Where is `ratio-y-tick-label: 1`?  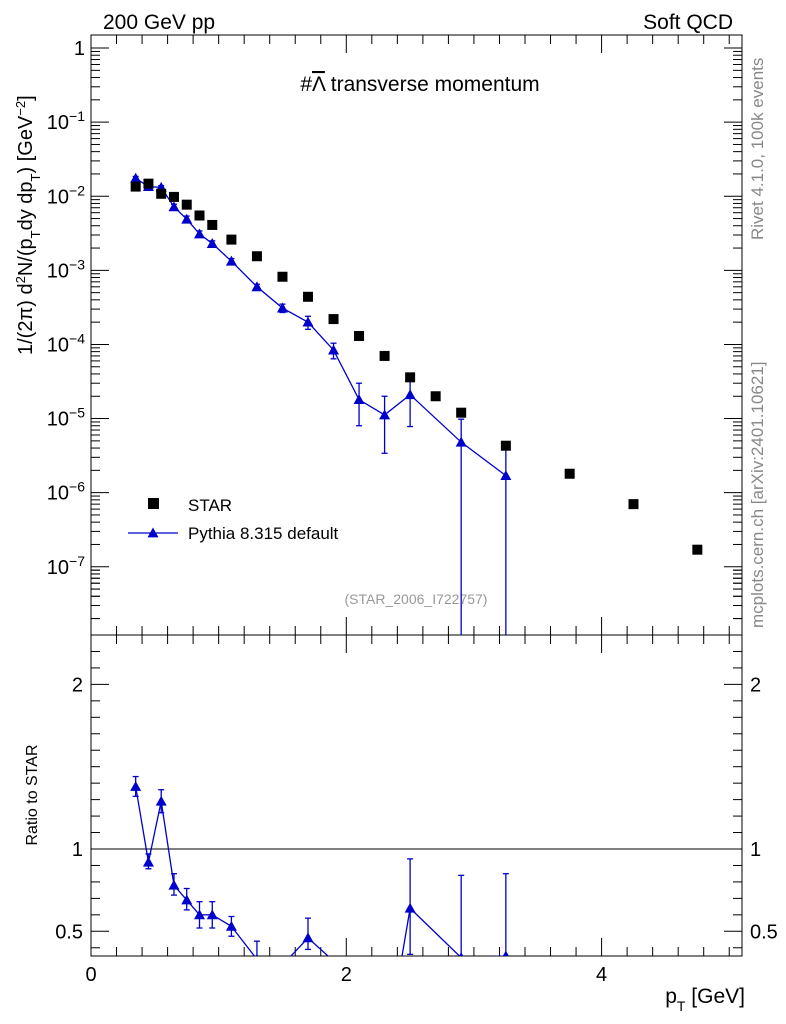 ratio-y-tick-label: 1 is located at coordinates (77, 850).